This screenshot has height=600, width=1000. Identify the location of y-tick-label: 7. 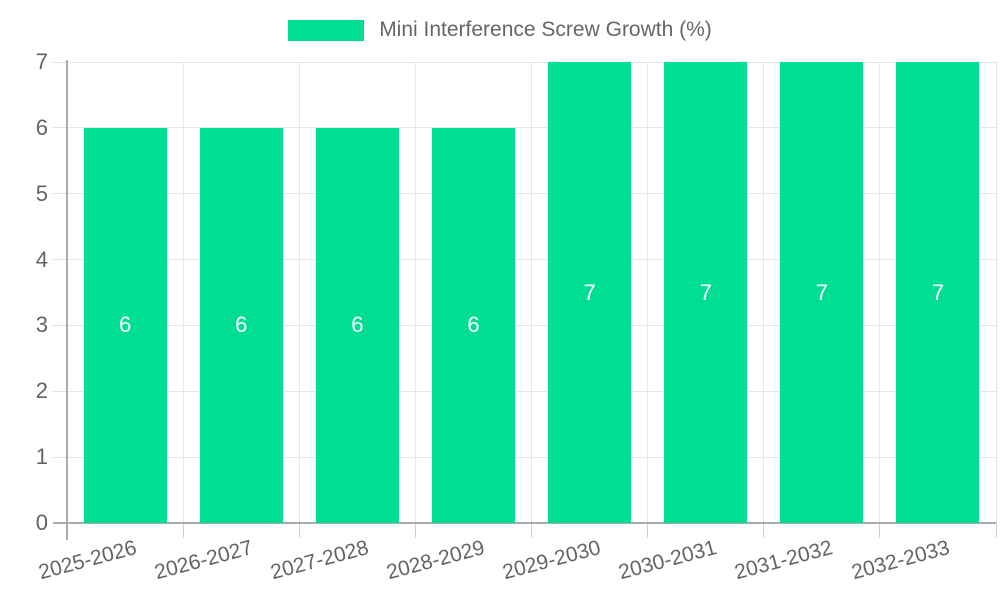
(41, 61).